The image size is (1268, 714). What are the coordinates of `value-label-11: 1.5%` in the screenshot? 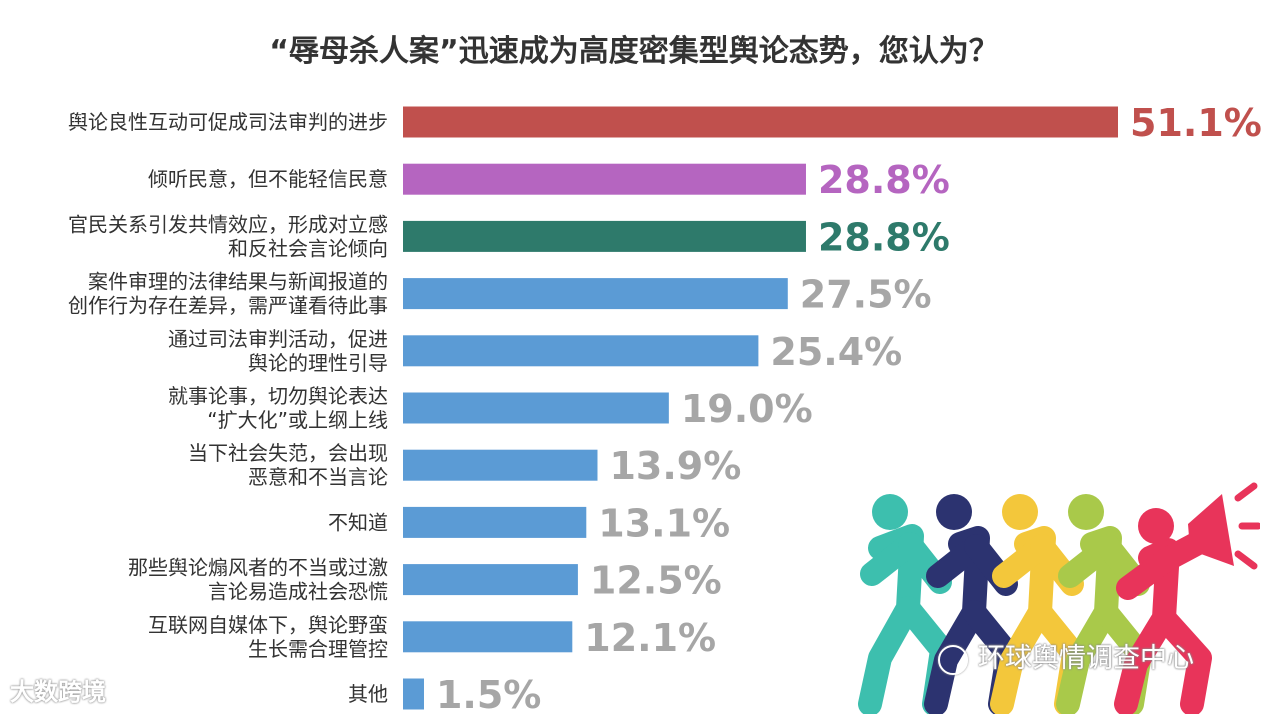 It's located at (488, 693).